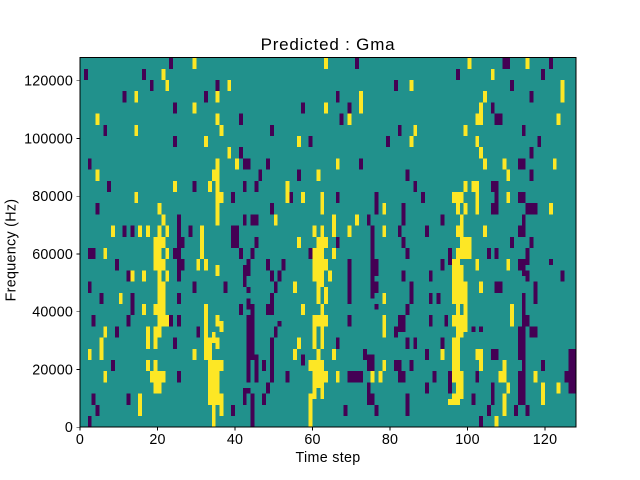 The width and height of the screenshot is (640, 480). I want to click on svg-text: Frequency (Hz), so click(12, 250).